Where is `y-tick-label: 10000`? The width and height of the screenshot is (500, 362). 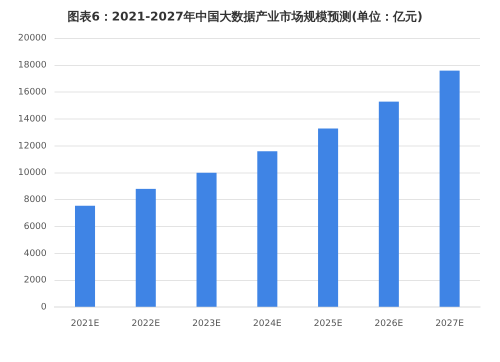
y-tick-label: 10000 is located at coordinates (32, 173).